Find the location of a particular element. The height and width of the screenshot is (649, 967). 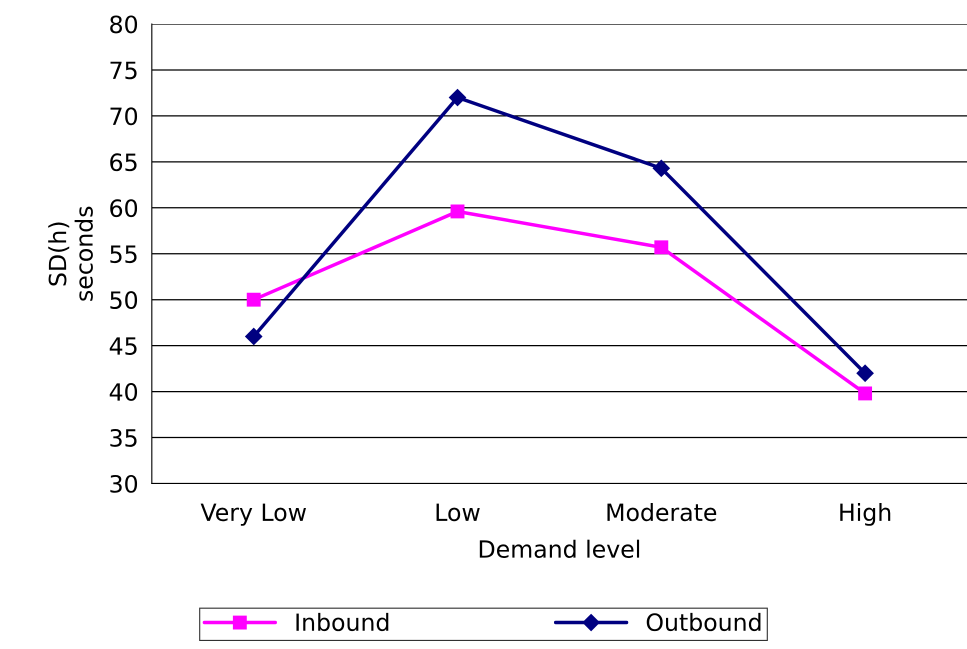

y-tick-label: 80 is located at coordinates (124, 24).